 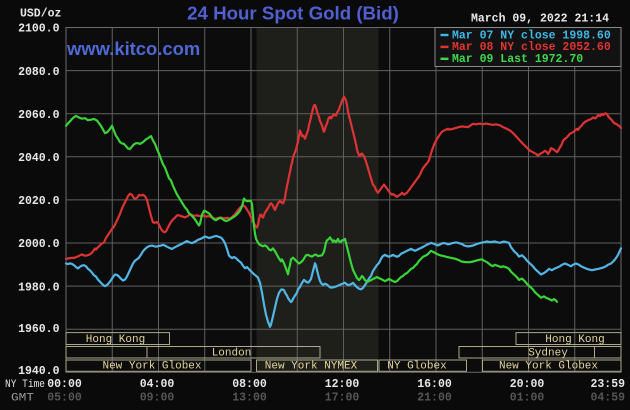 I want to click on svg-text: 24 Hour Spot Gold (Bid), so click(x=293, y=13).